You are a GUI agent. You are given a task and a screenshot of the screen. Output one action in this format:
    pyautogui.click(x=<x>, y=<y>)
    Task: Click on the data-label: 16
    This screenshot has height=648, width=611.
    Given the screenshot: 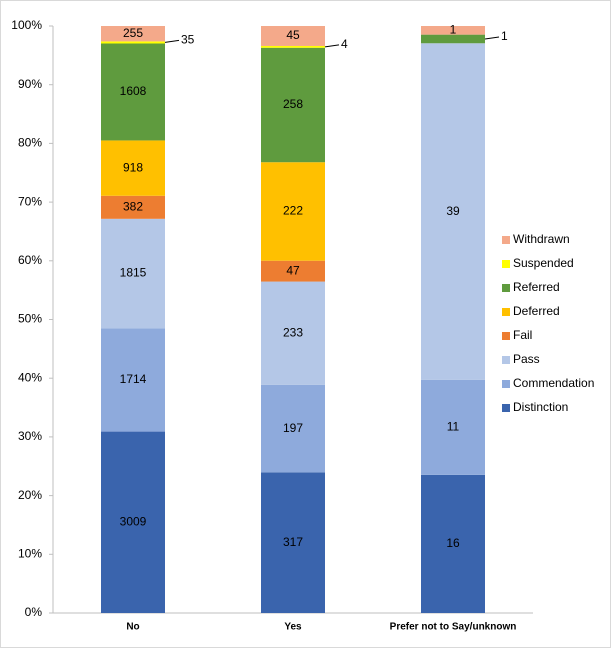 What is the action you would take?
    pyautogui.click(x=453, y=543)
    